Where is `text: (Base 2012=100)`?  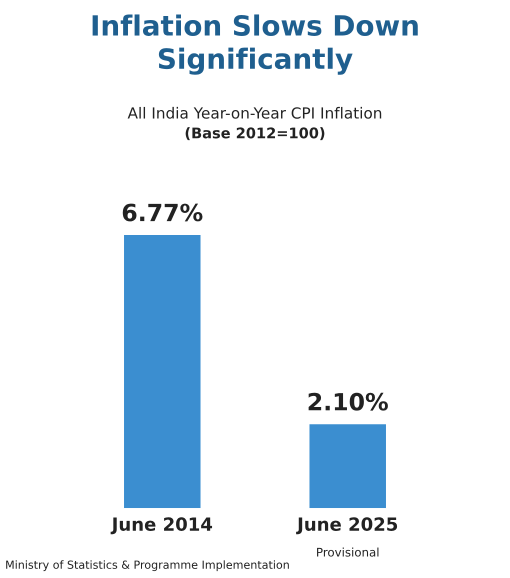 text: (Base 2012=100) is located at coordinates (255, 133).